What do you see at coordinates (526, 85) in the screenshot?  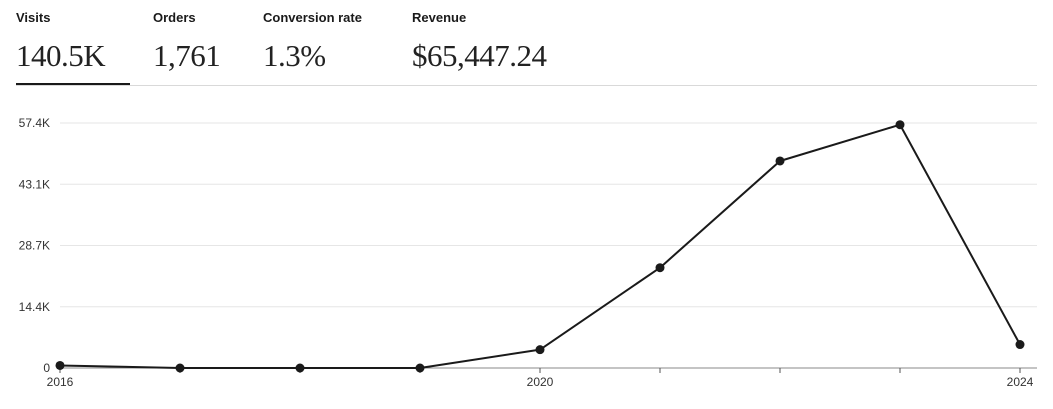 I see `tabs-divider` at bounding box center [526, 85].